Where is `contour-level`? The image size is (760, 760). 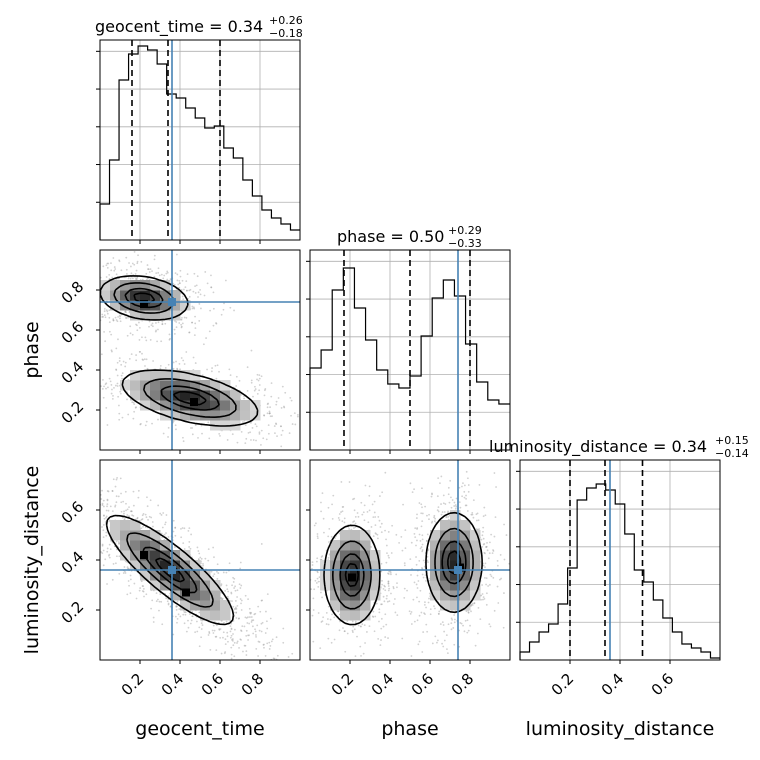 contour-level is located at coordinates (403, 568).